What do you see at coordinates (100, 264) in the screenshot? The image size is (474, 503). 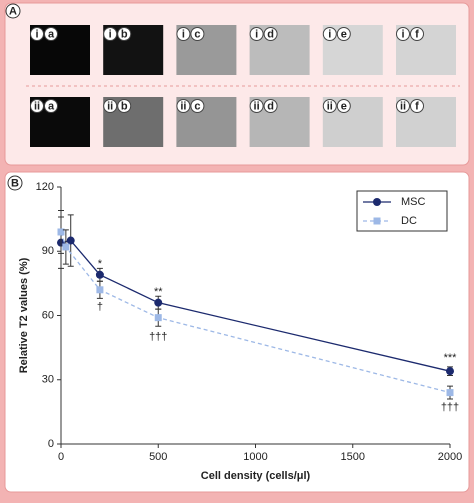 I see `annotation: *` at bounding box center [100, 264].